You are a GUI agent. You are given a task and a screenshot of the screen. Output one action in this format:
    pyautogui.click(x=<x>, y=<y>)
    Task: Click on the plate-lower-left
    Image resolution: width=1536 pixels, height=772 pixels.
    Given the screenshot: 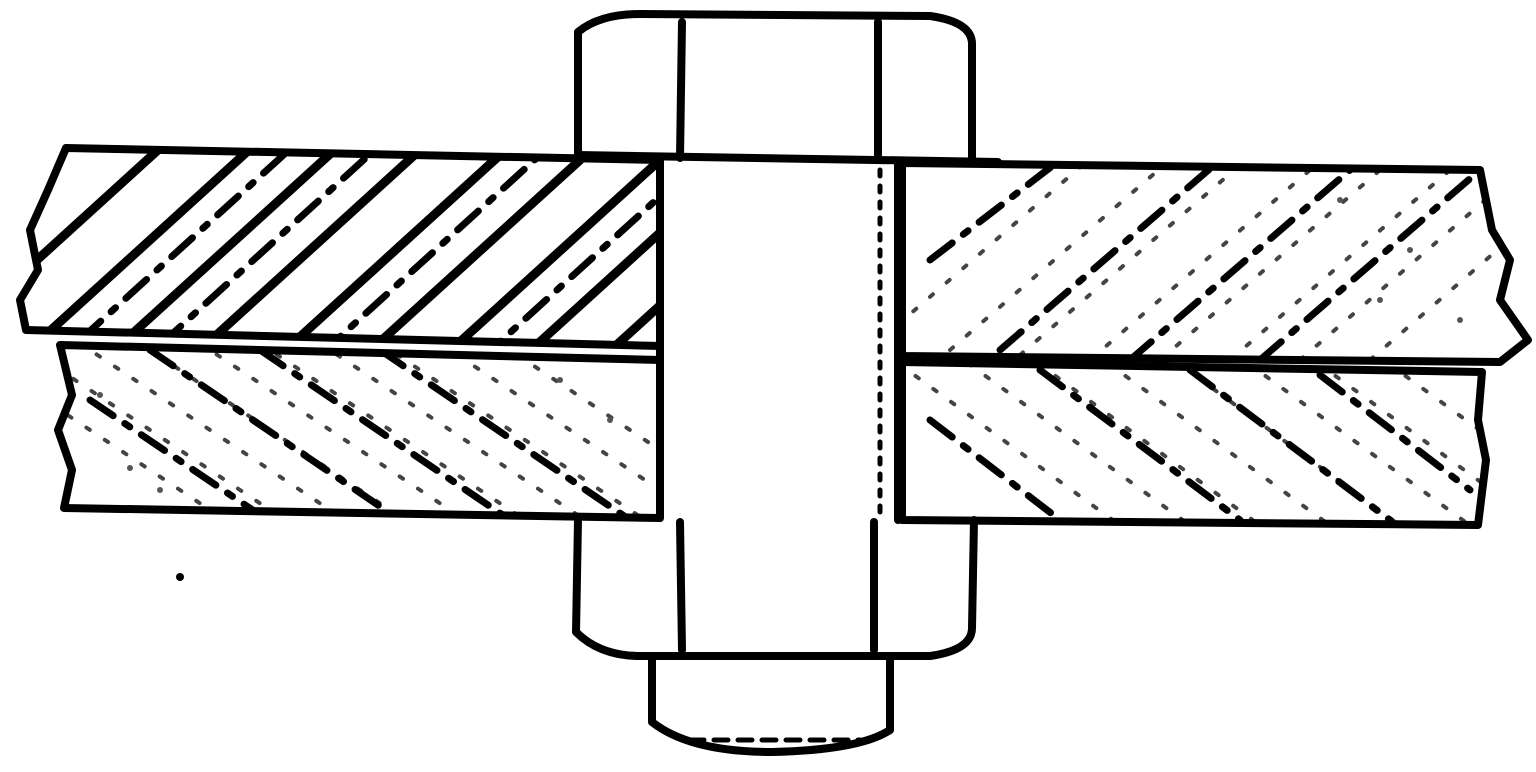 What is the action you would take?
    pyautogui.click(x=359, y=431)
    